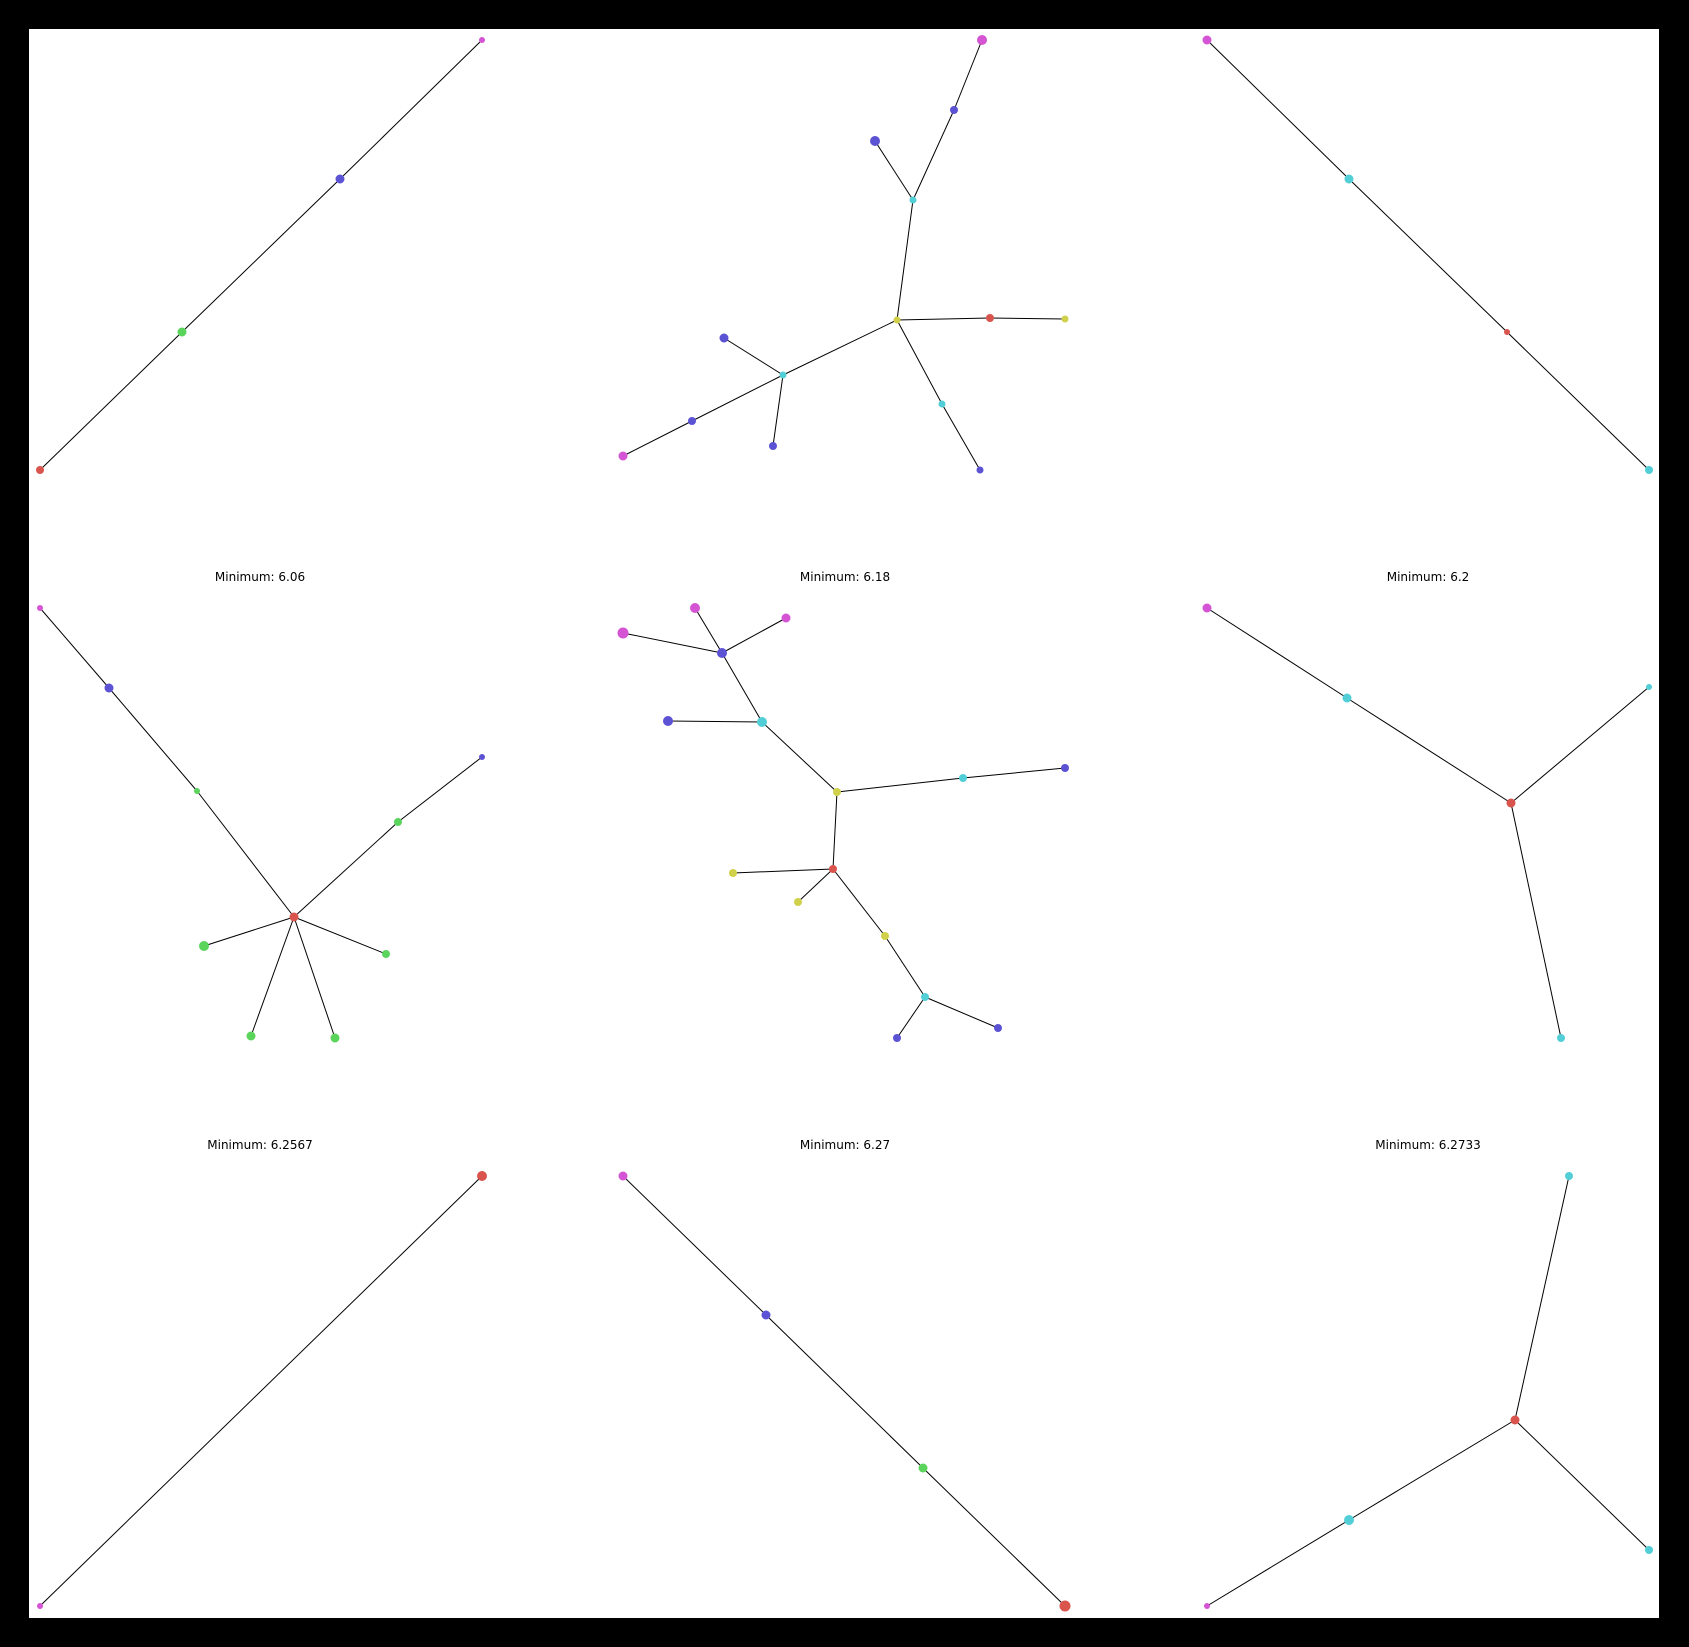  I want to click on panel-title: Minimum: 6.27, so click(845, 1145).